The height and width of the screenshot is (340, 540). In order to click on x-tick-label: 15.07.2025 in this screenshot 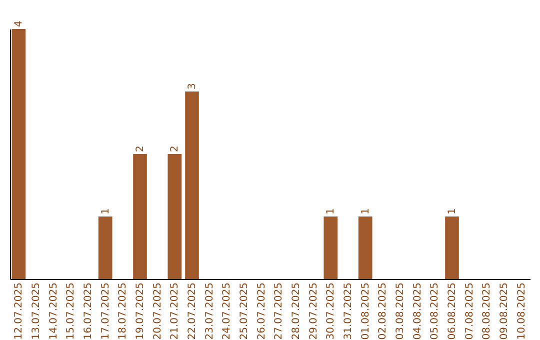, I will do `click(71, 311)`.